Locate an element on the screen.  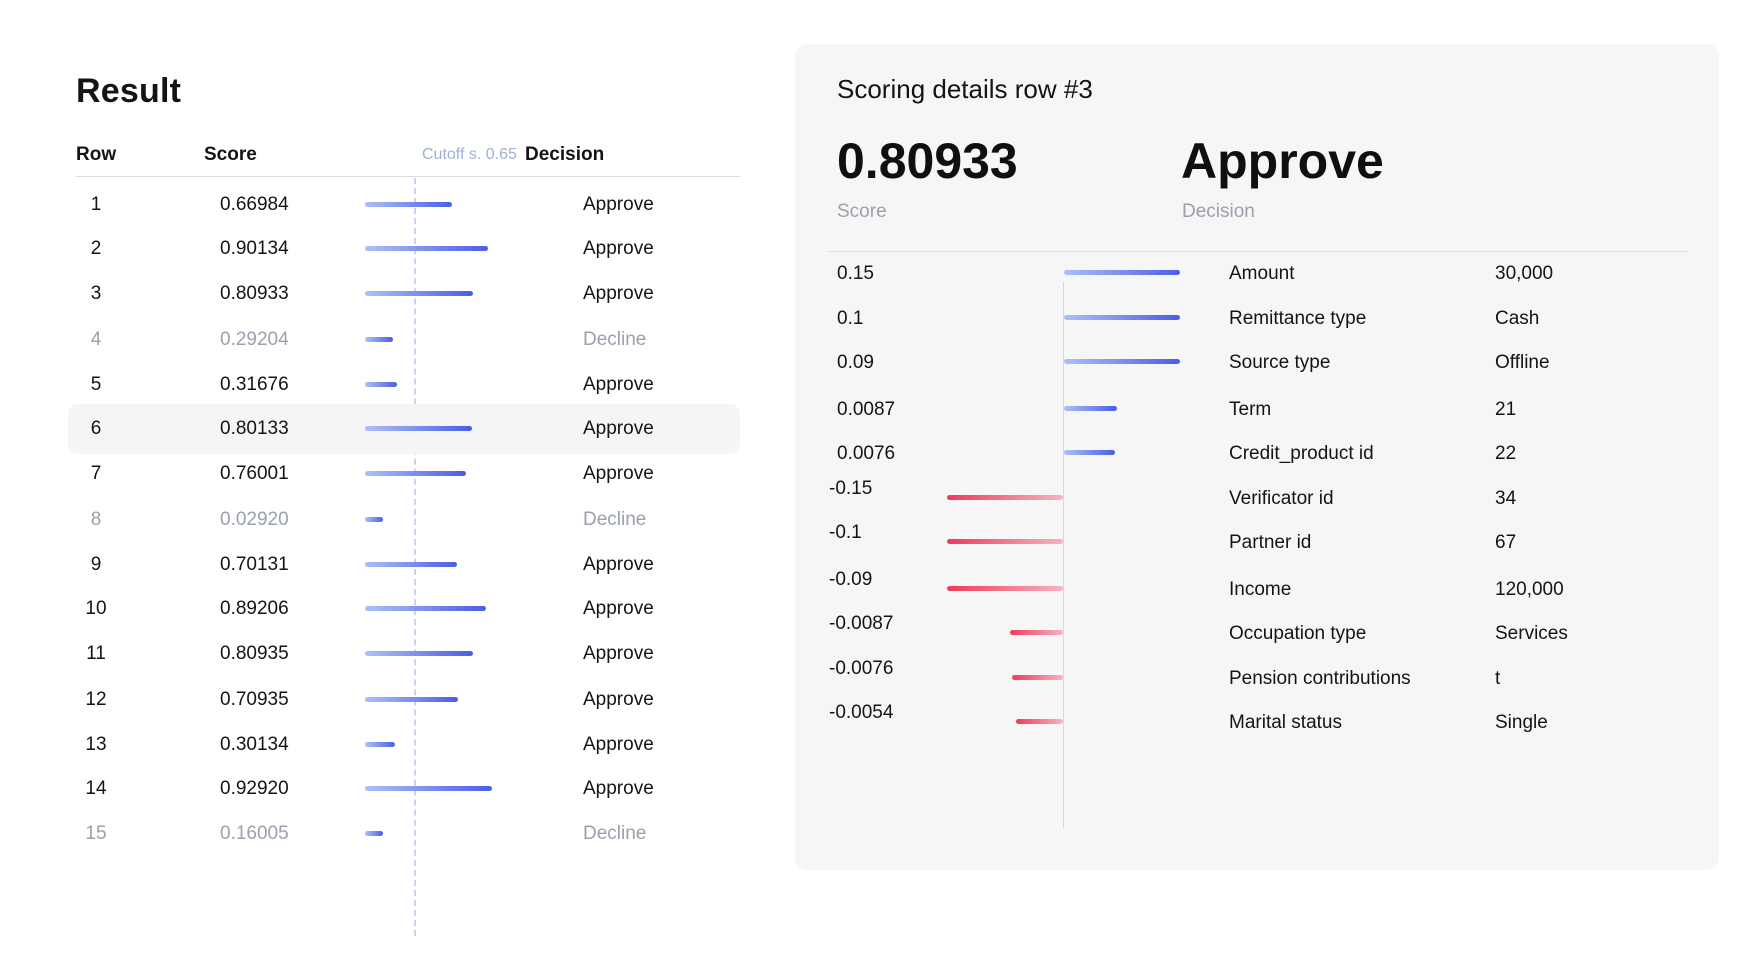
feature-name: Verificator id is located at coordinates (1281, 498).